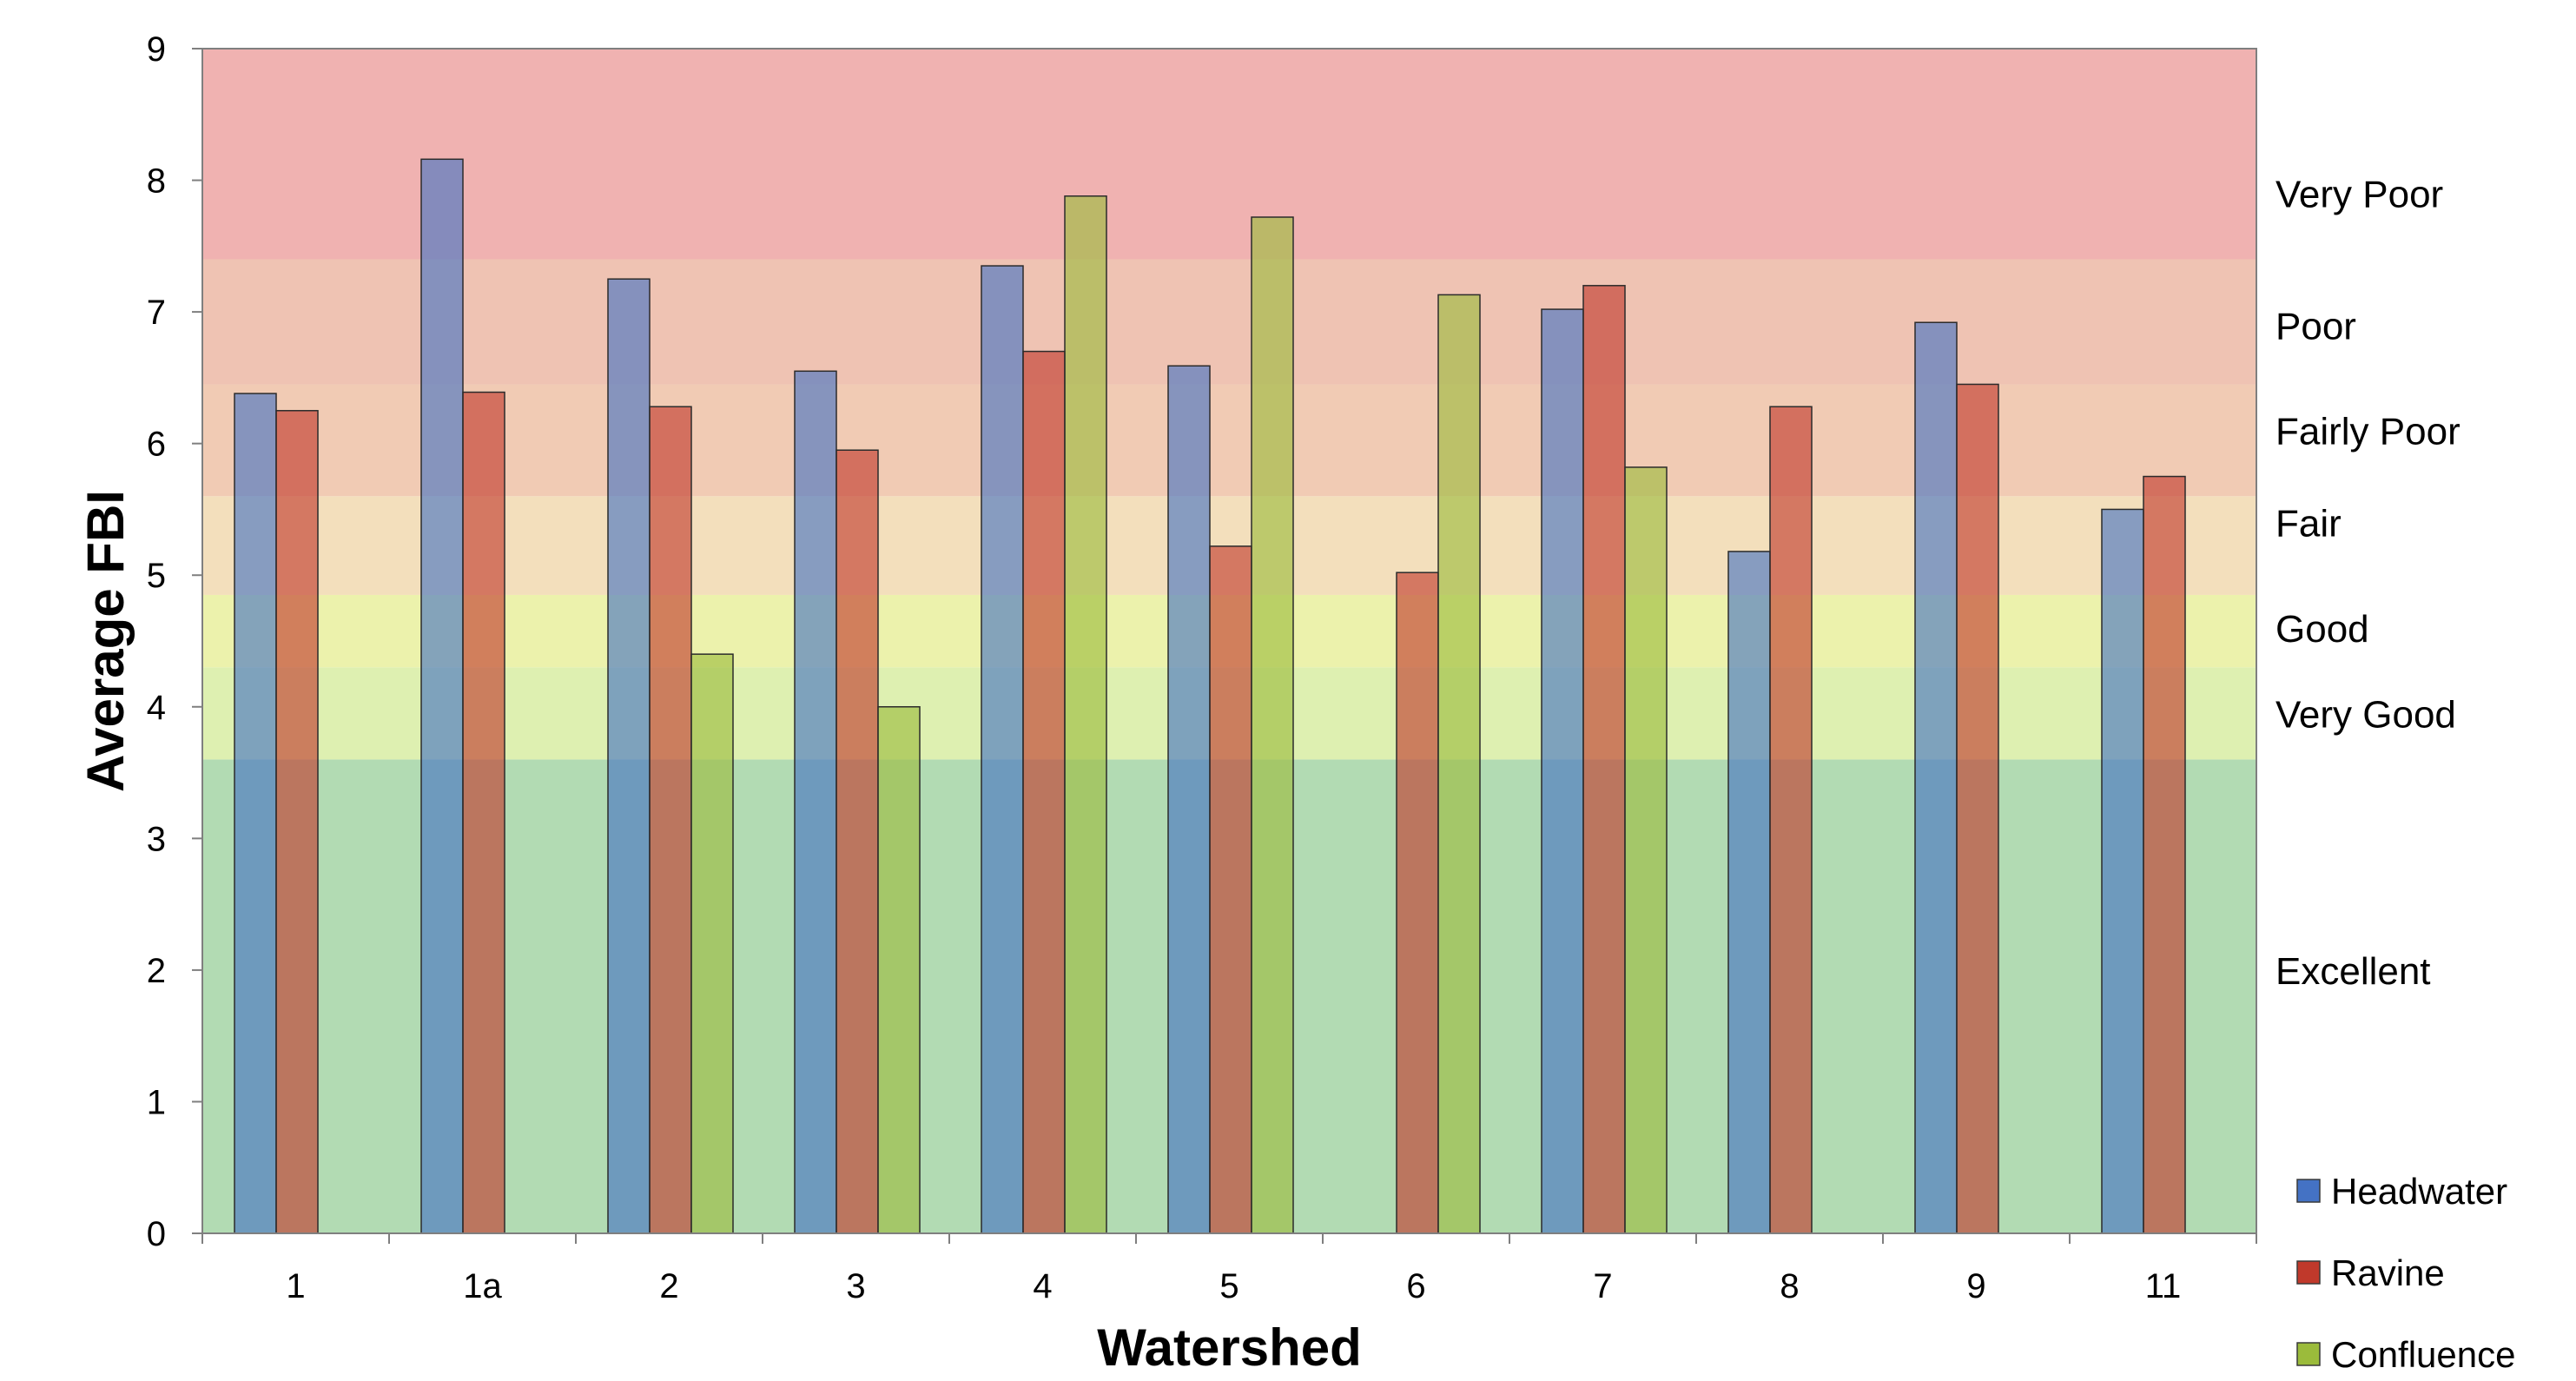 Image resolution: width=2576 pixels, height=1381 pixels. I want to click on y-tick-label: 4, so click(157, 708).